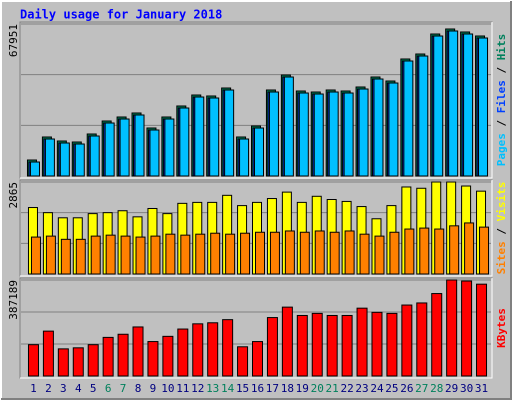 The width and height of the screenshot is (512, 404). Describe the element at coordinates (182, 388) in the screenshot. I see `x-tick-label: 11` at that location.